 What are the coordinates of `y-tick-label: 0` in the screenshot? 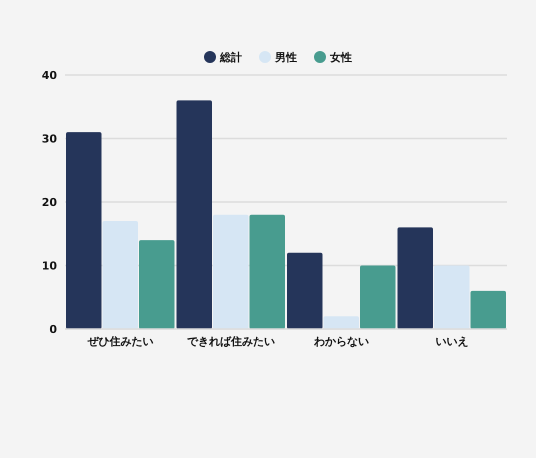 It's located at (53, 329).